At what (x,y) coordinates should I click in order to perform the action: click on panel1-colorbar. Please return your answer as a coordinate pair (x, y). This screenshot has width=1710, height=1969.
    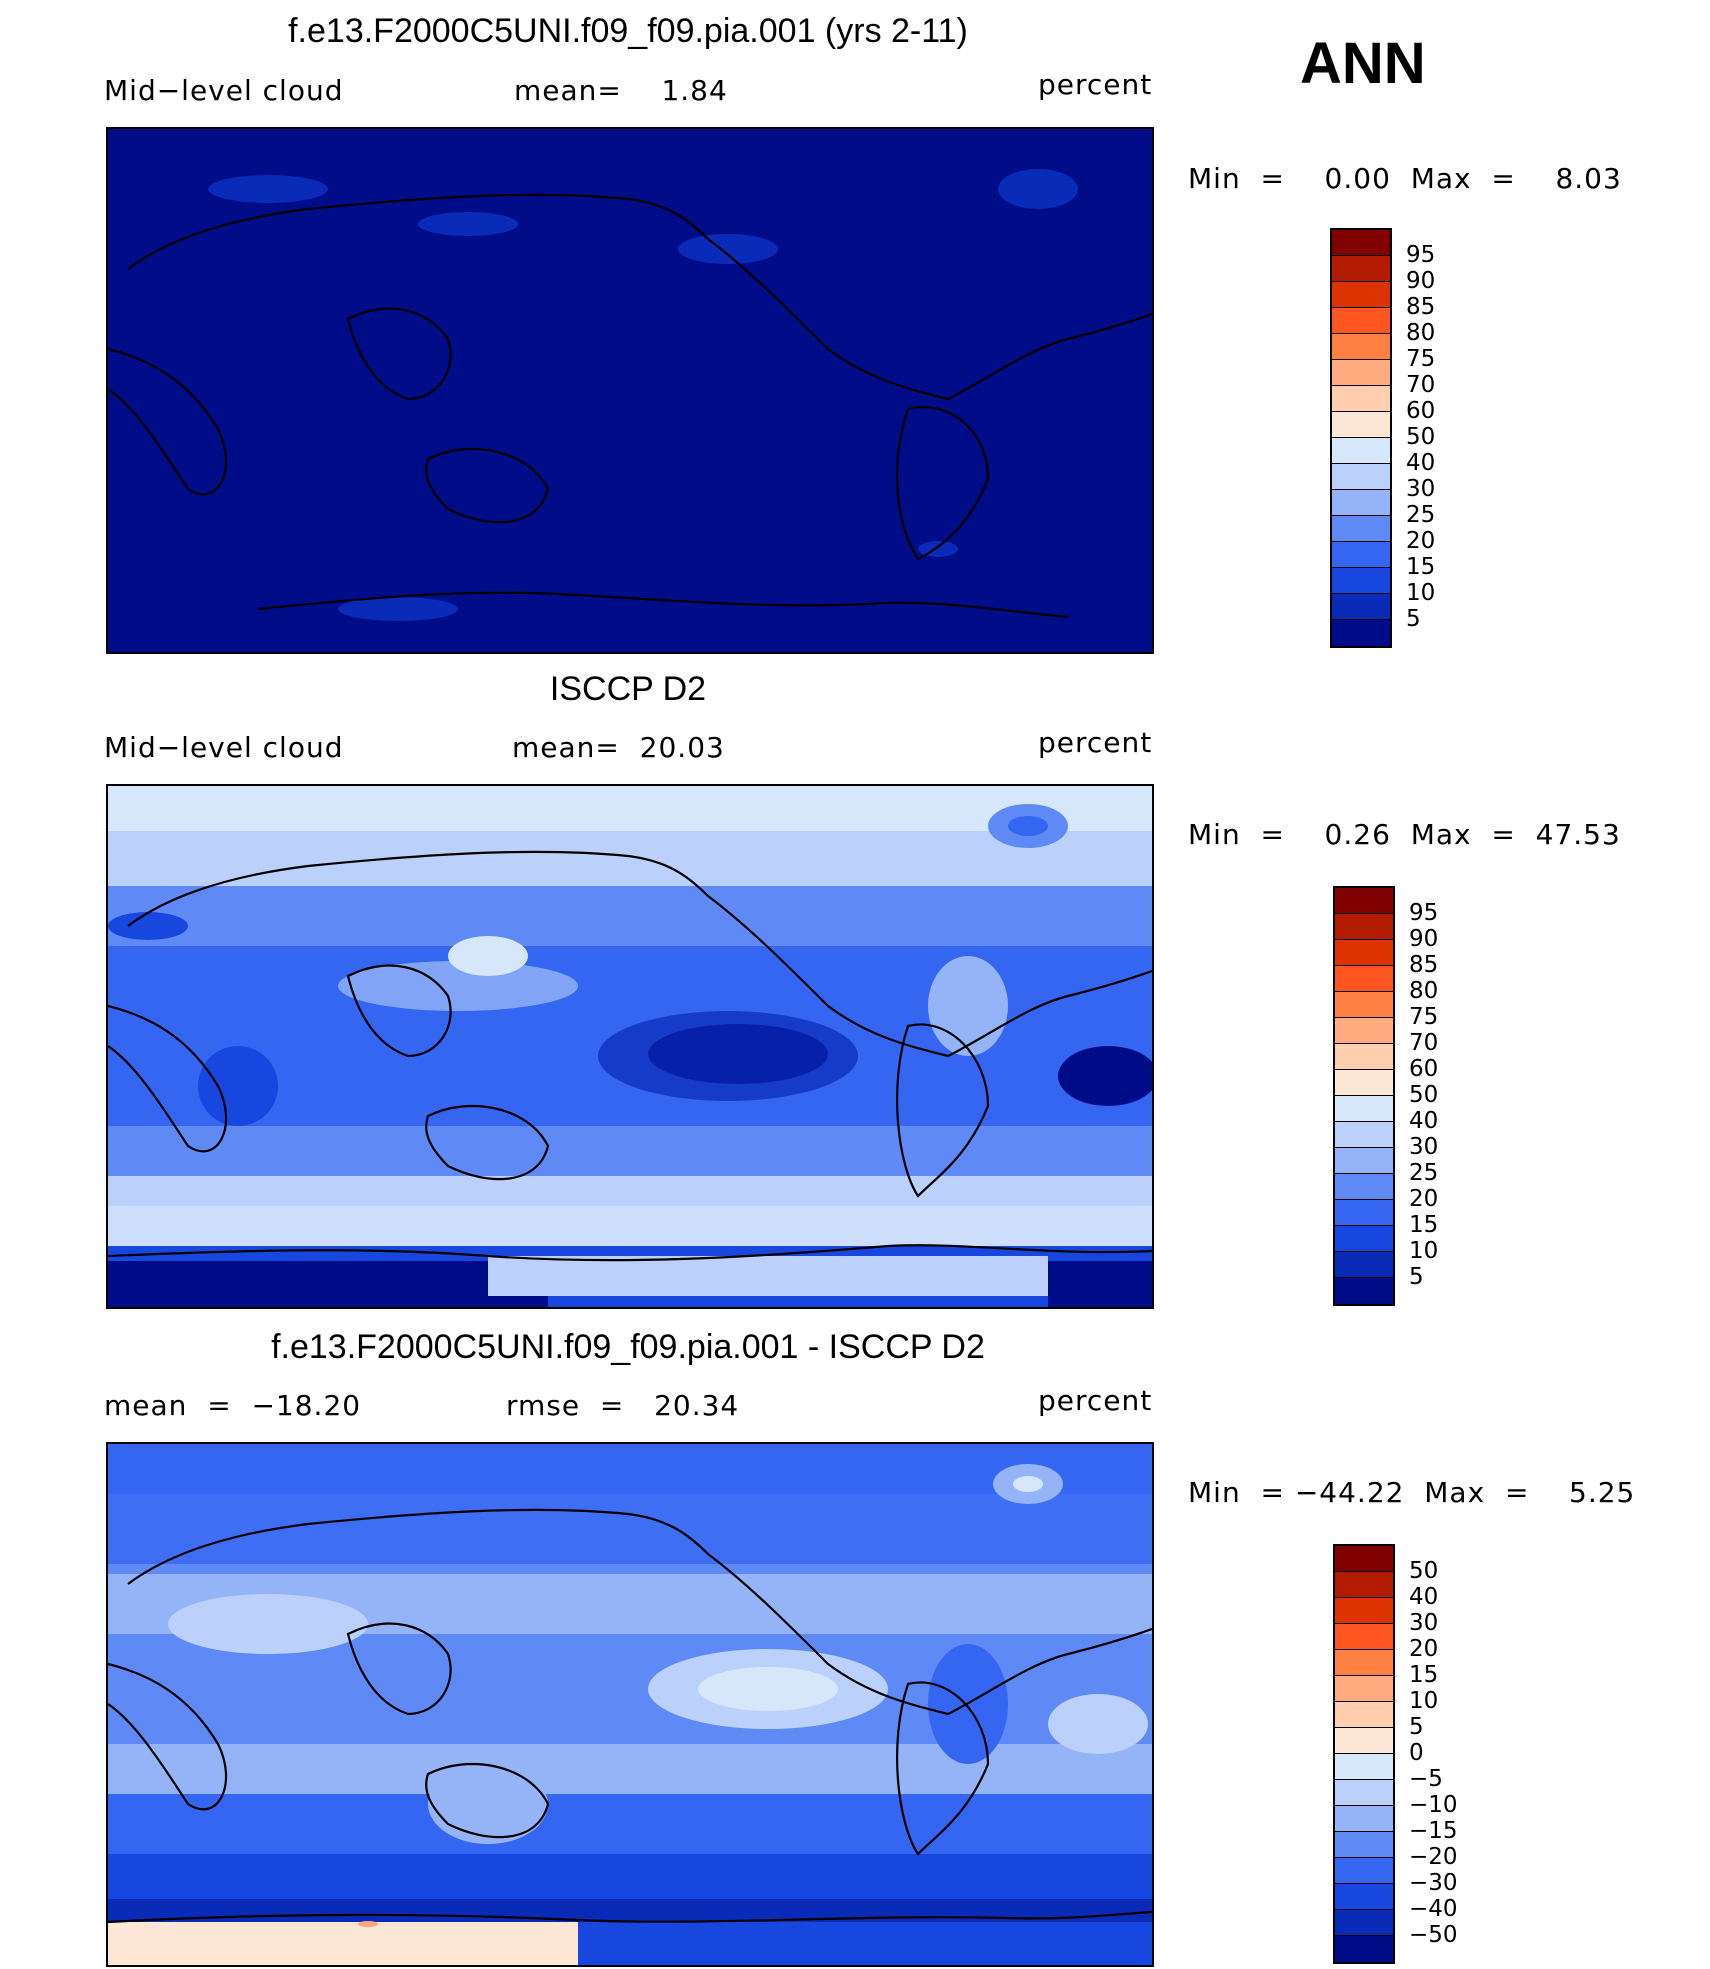
    Looking at the image, I should click on (1361, 438).